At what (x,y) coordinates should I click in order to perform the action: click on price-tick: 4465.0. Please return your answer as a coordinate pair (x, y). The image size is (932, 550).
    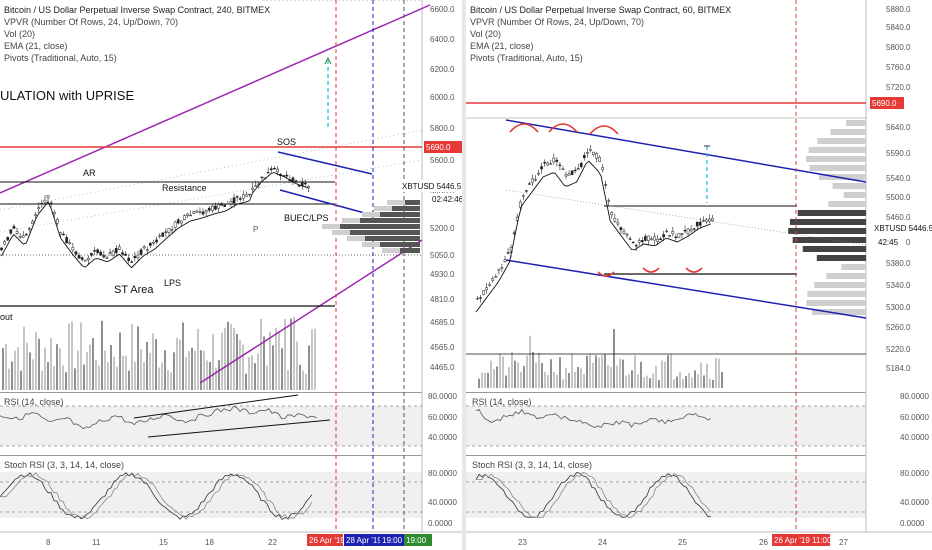
    Looking at the image, I should click on (442, 367).